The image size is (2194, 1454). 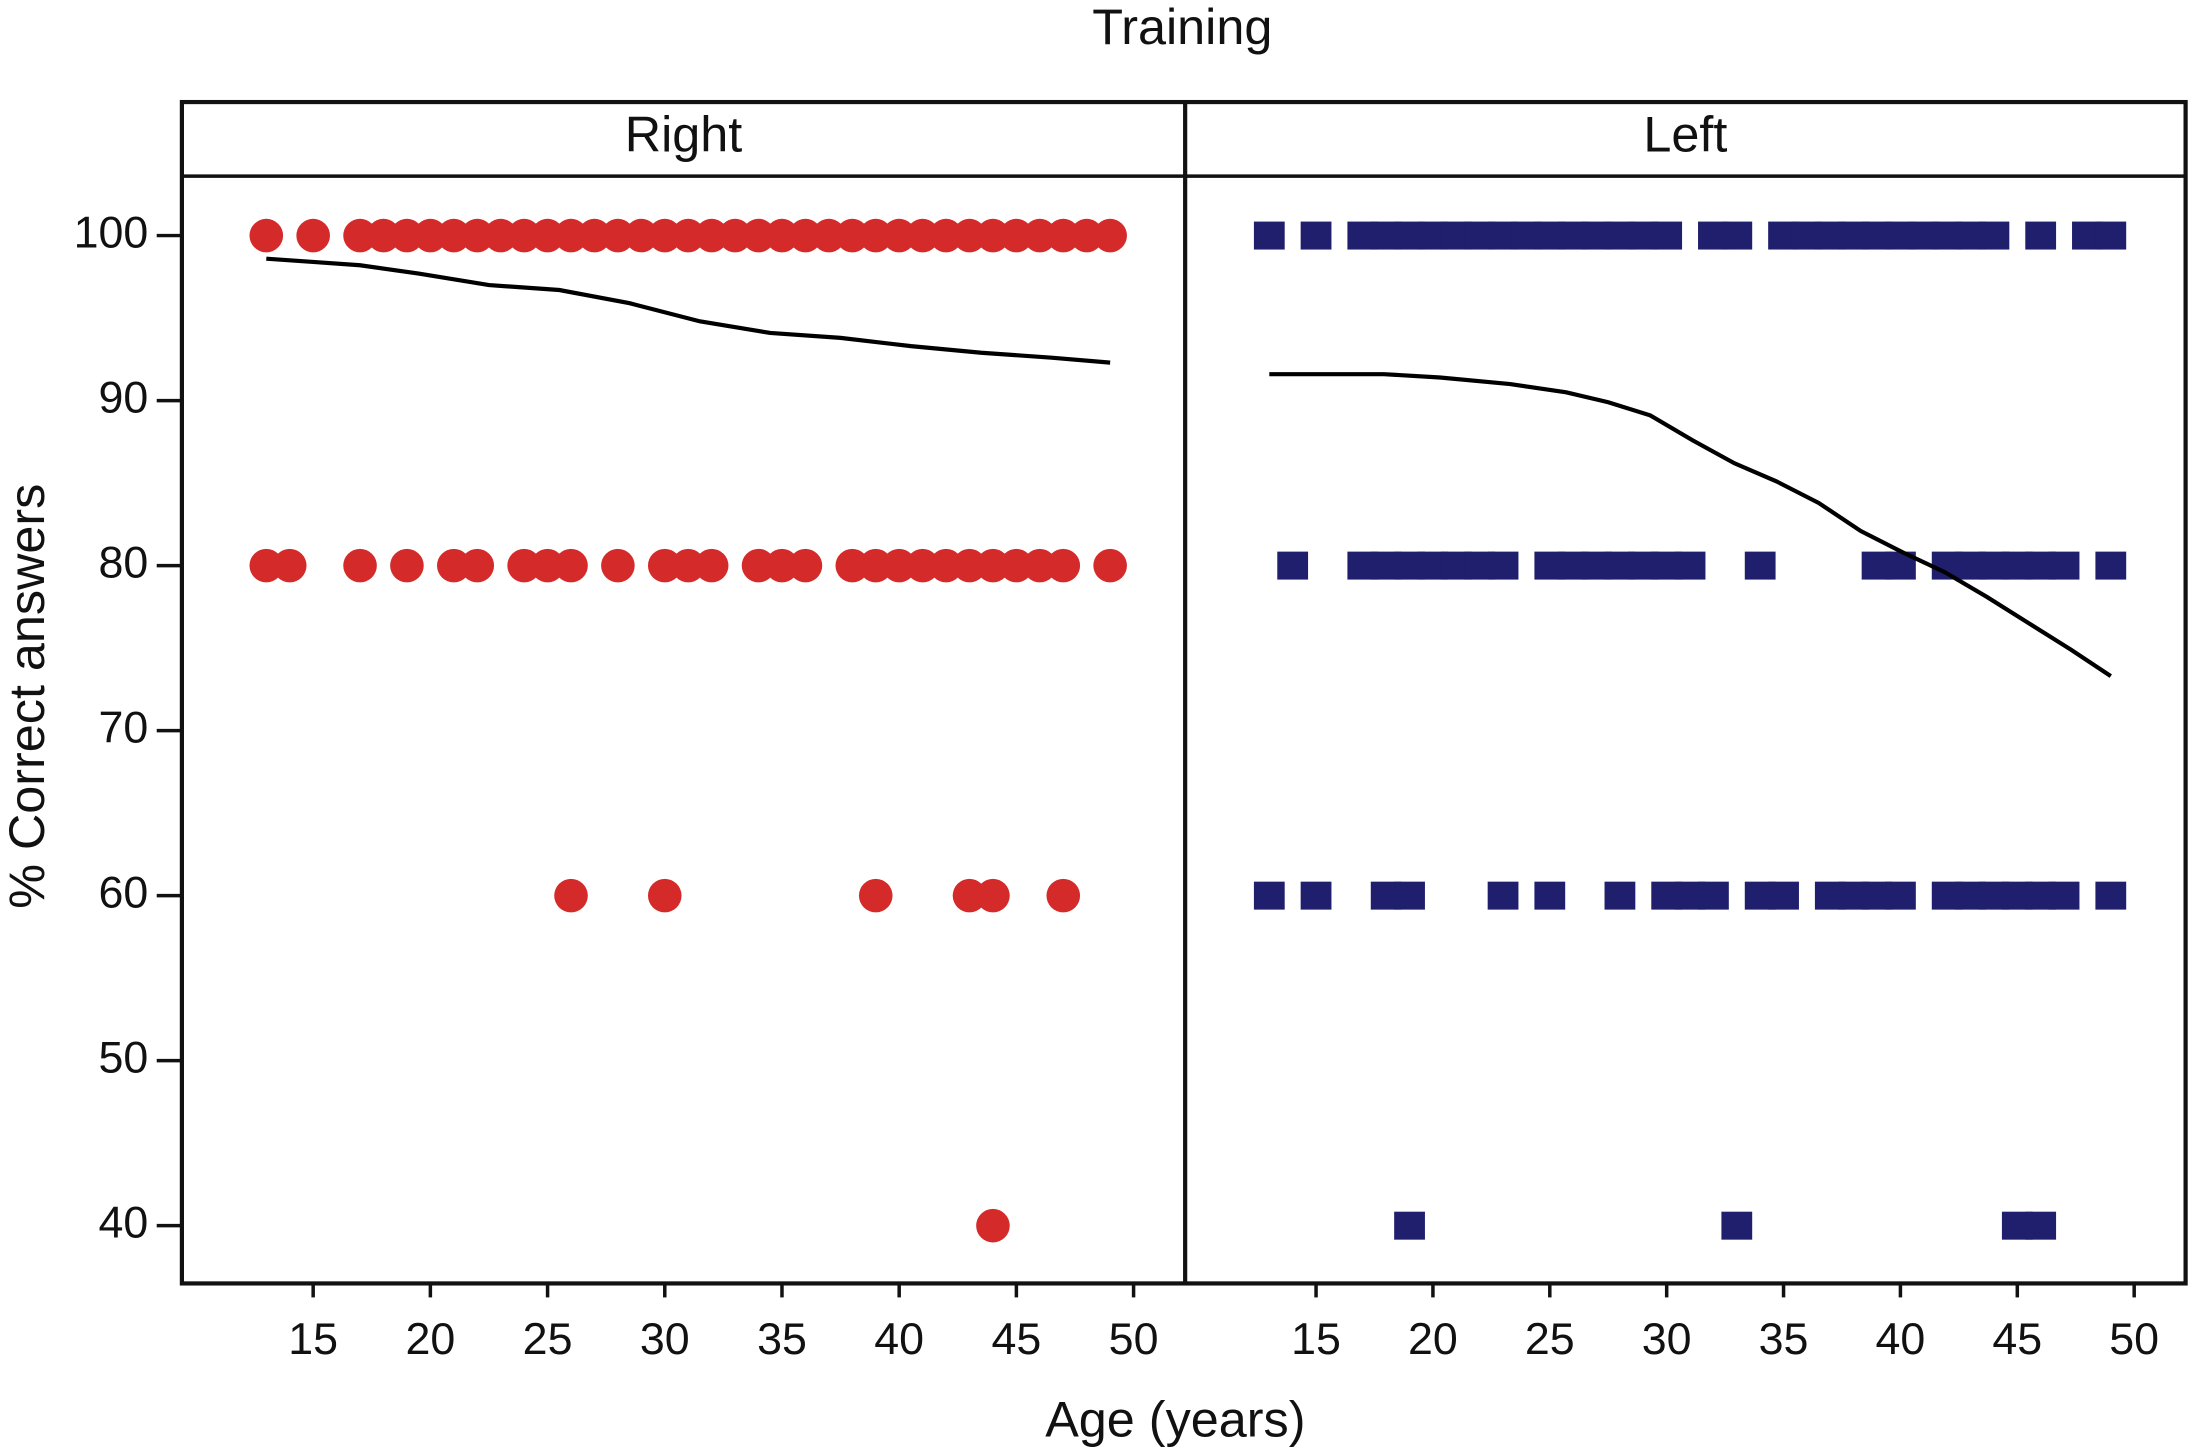 What do you see at coordinates (124, 562) in the screenshot?
I see `y-tick-label: 80` at bounding box center [124, 562].